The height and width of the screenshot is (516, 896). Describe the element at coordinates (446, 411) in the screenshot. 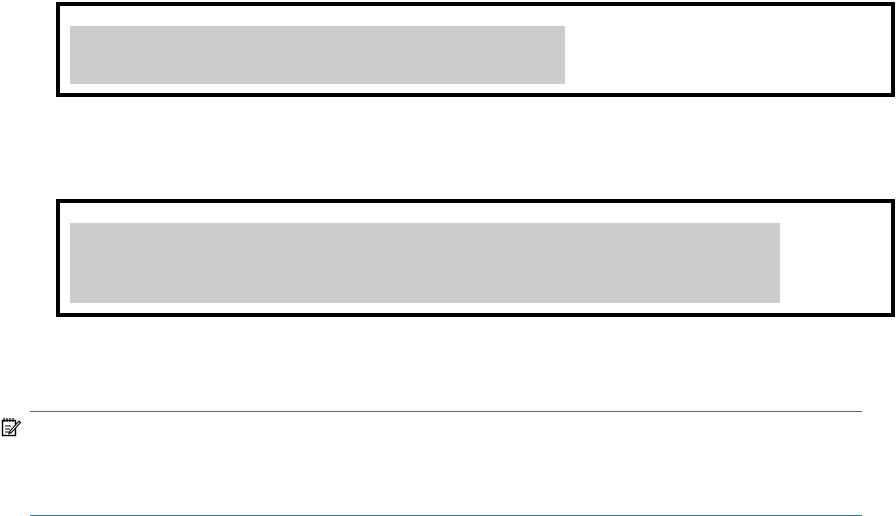

I see `note-top-rule` at that location.